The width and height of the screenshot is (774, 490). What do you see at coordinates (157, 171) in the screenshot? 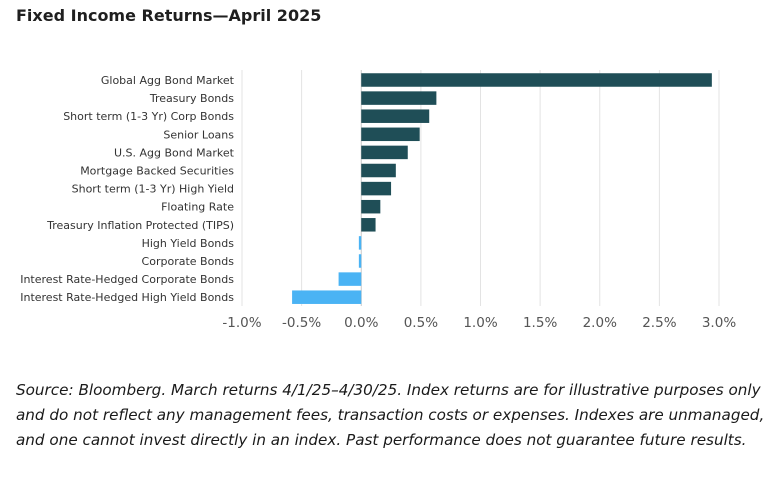
I see `category-label: Mortgage Backed Securities` at bounding box center [157, 171].